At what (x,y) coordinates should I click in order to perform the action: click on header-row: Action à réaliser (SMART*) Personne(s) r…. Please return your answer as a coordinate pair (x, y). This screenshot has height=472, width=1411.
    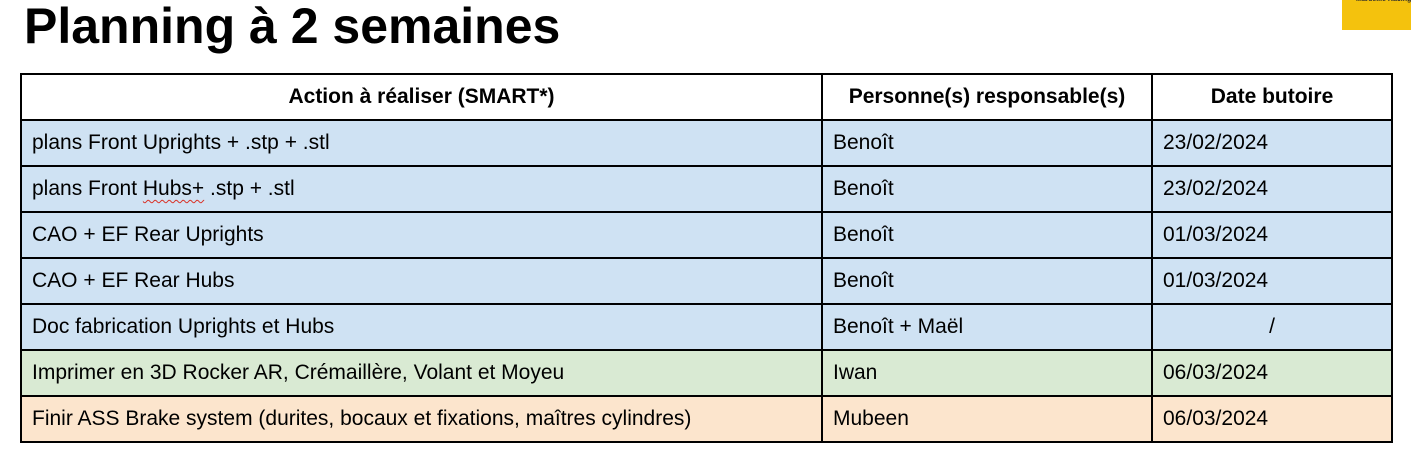
    Looking at the image, I should click on (706, 97).